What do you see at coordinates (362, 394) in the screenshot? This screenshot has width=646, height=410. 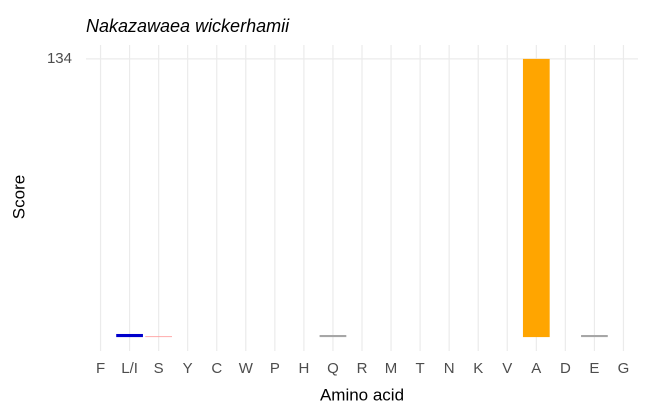 I see `x-axis-title: Amino acid` at bounding box center [362, 394].